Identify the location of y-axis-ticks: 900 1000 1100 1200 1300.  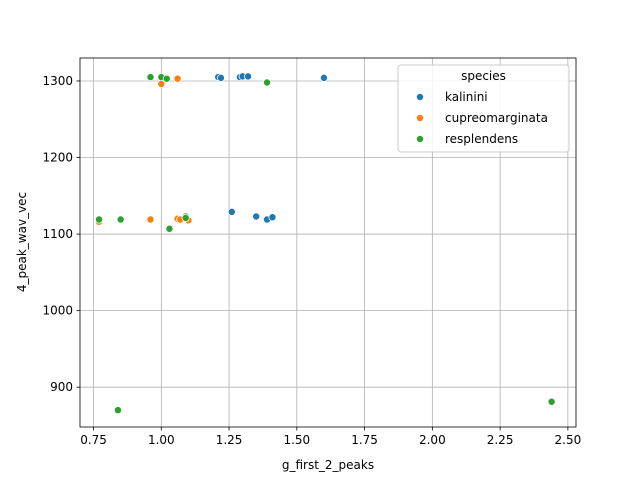
(61, 234).